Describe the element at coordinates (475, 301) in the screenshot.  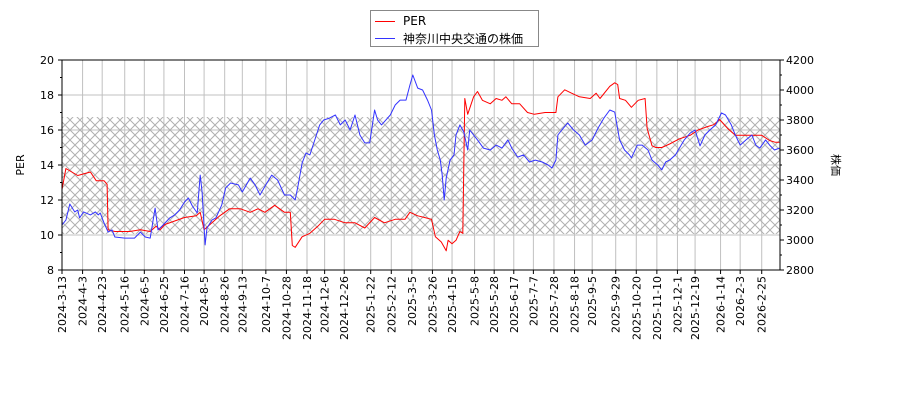
I see `x-tick-label: 2025-5-8` at that location.